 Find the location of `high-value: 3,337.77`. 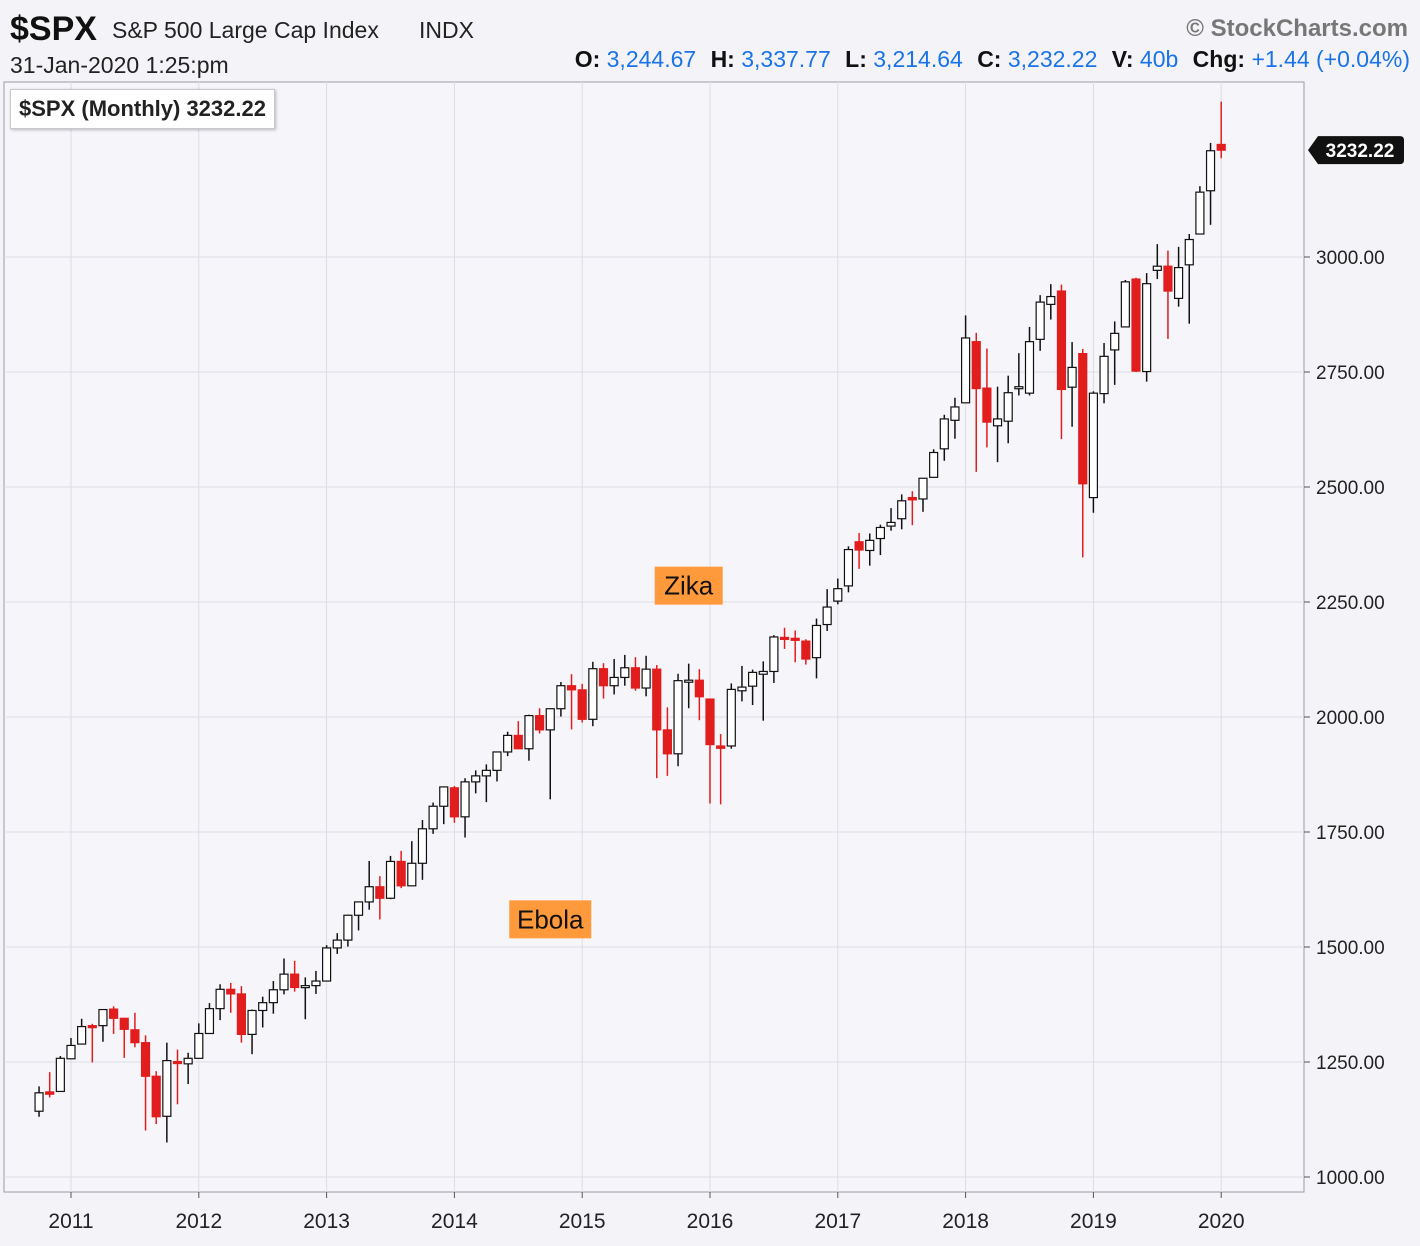

high-value: 3,337.77 is located at coordinates (786, 59).